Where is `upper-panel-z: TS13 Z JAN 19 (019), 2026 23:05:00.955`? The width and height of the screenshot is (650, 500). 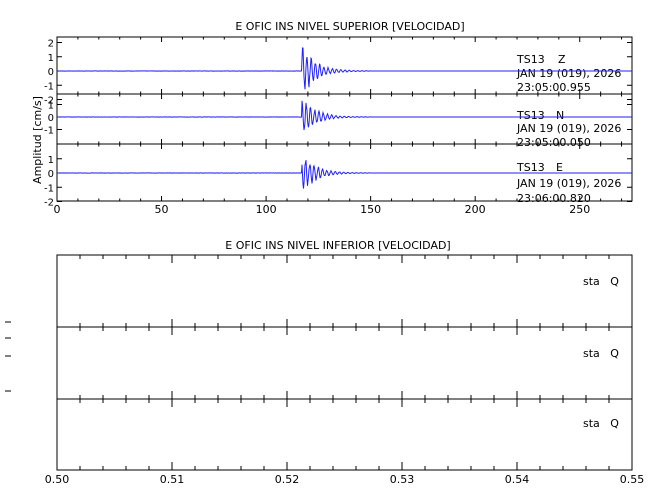
upper-panel-z: TS13 Z JAN 19 (019), 2026 23:05:00.955 is located at coordinates (344, 65).